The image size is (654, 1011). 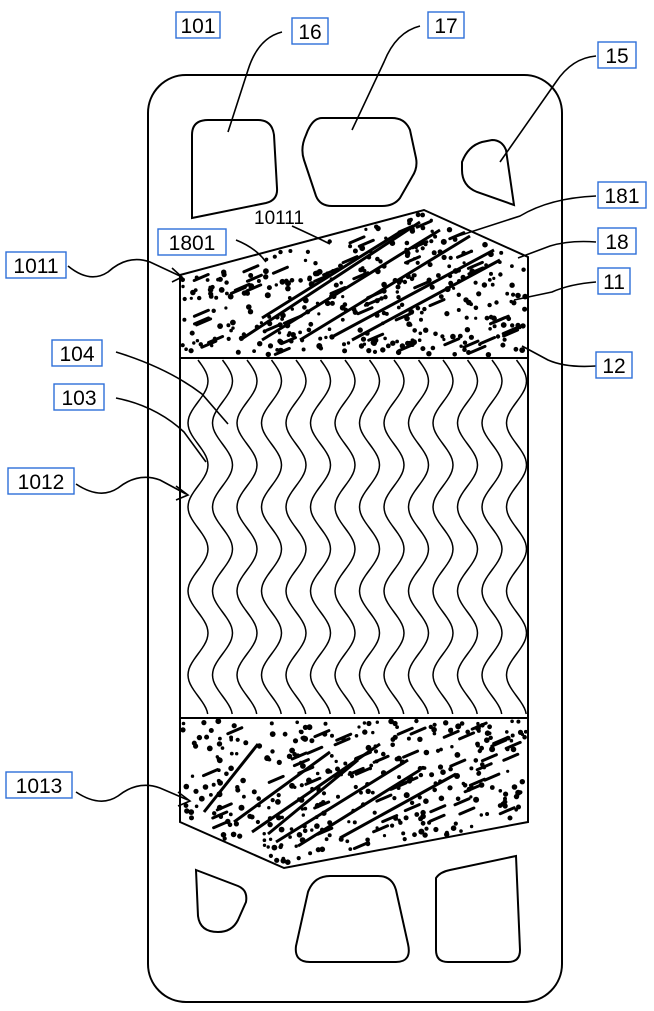 What do you see at coordinates (359, 162) in the screenshot?
I see `port-top-center` at bounding box center [359, 162].